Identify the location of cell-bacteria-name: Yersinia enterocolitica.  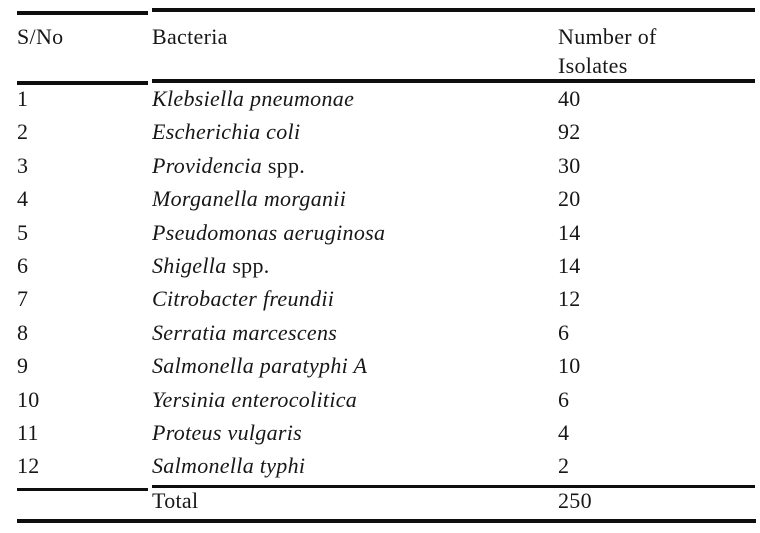
(355, 399).